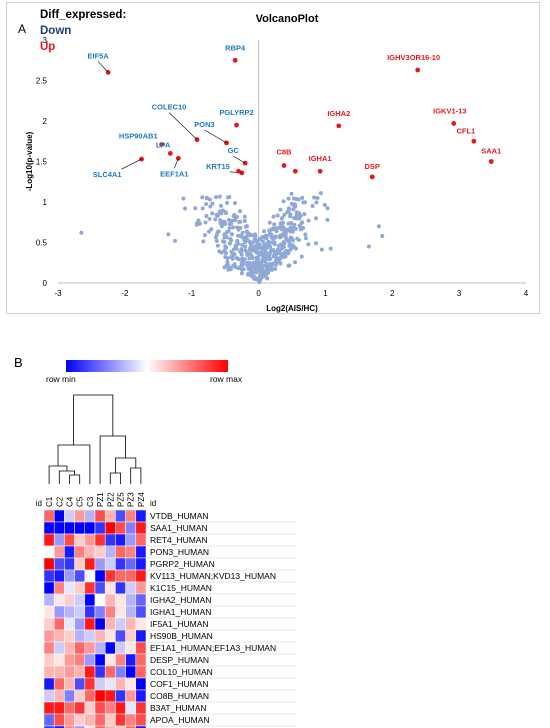 This screenshot has height=728, width=550. Describe the element at coordinates (218, 166) in the screenshot. I see `point-label-krt15: KRT15` at that location.